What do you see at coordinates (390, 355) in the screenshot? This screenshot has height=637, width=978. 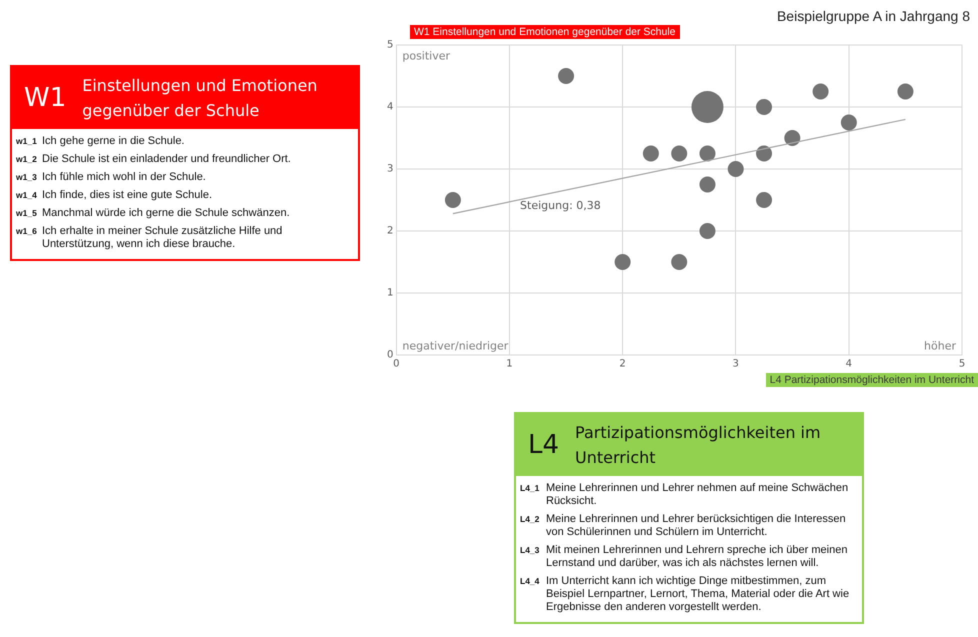 I see `y-tick-label: 0` at bounding box center [390, 355].